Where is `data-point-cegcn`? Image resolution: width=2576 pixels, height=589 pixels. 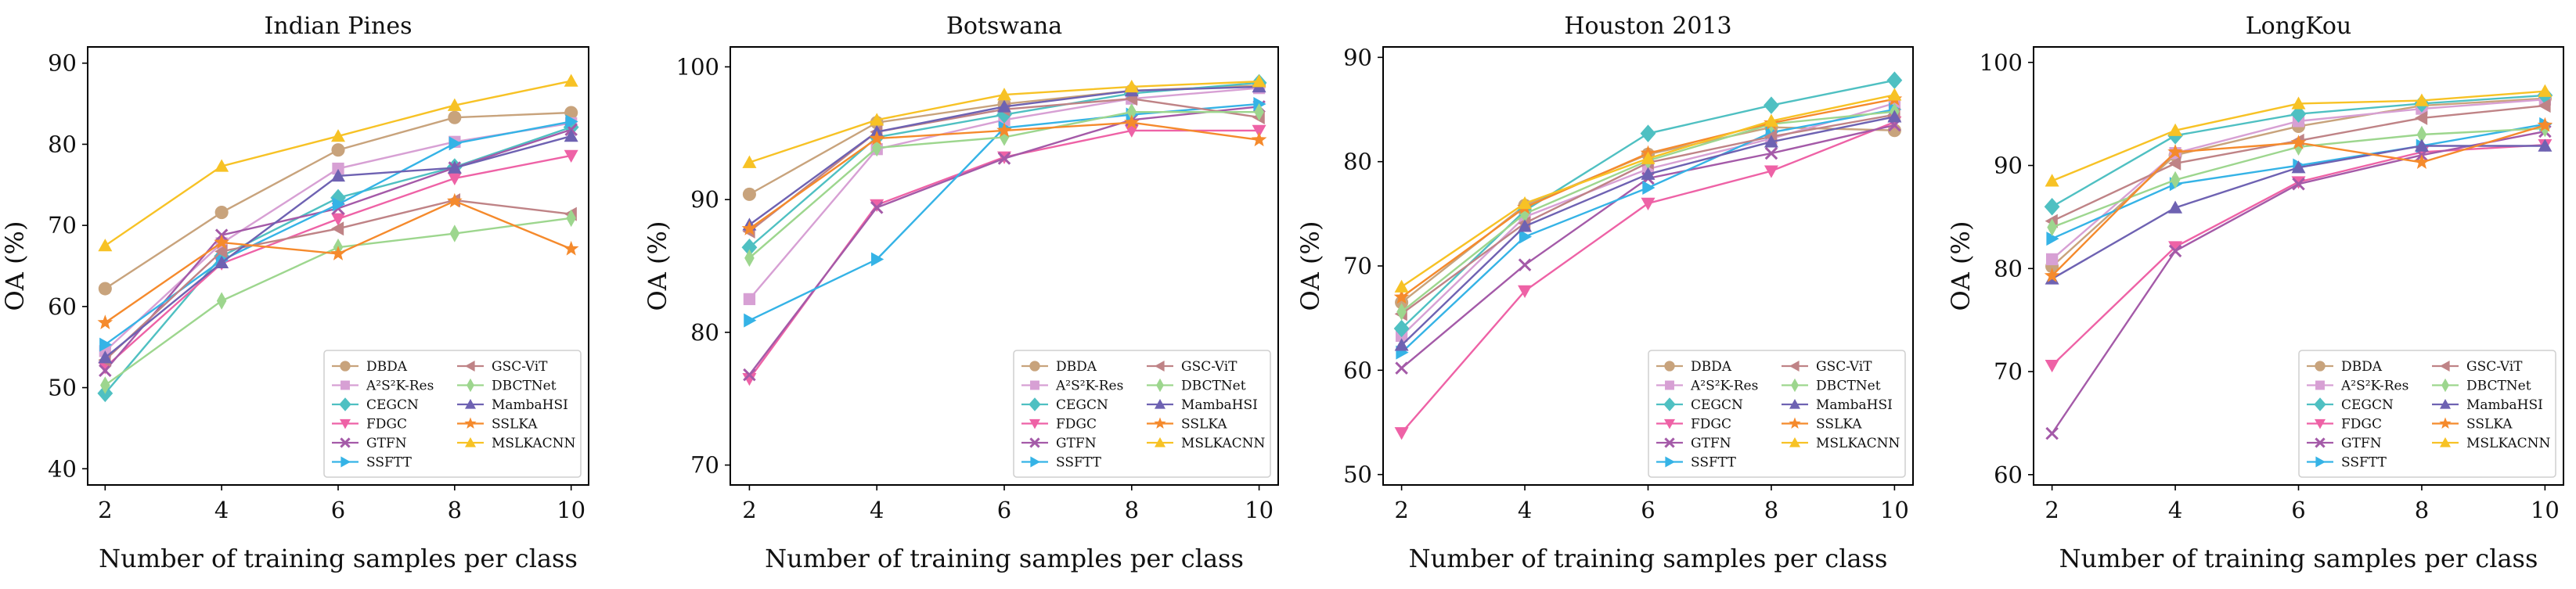 data-point-cegcn is located at coordinates (1401, 328).